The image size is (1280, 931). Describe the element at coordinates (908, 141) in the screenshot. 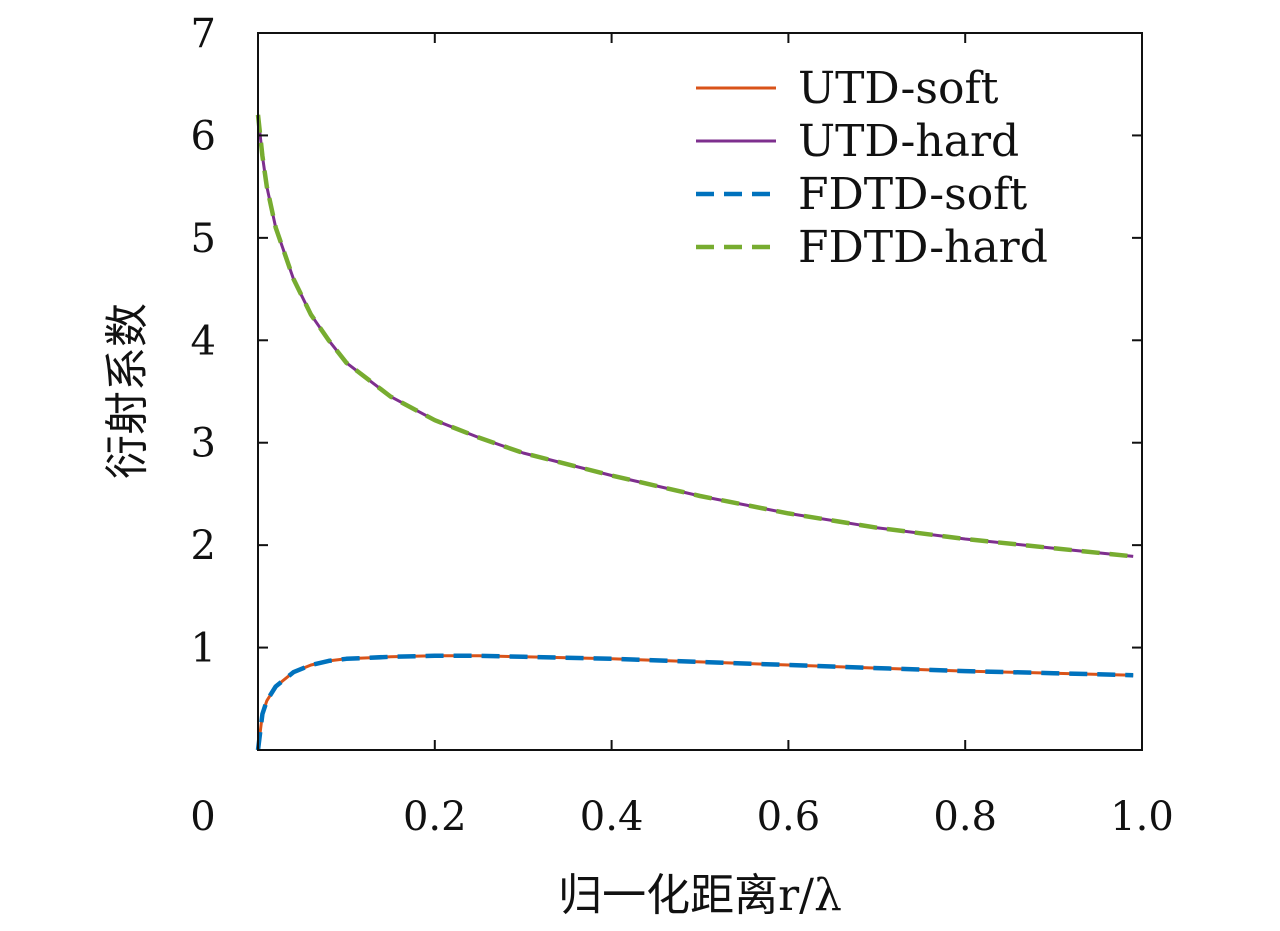

I see `legend-label-utd-hard: UTD-hard` at that location.